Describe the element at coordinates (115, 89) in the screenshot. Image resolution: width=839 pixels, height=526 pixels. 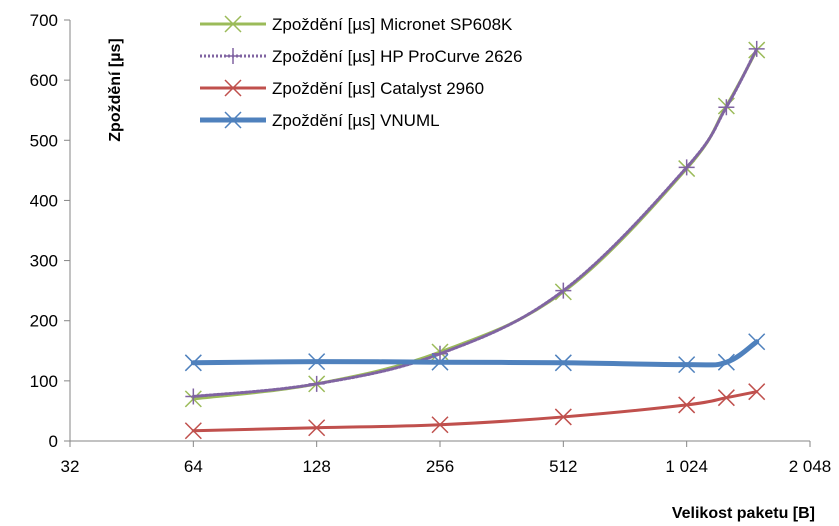
I see `y-axis-title: Zpoždění [µs]` at that location.